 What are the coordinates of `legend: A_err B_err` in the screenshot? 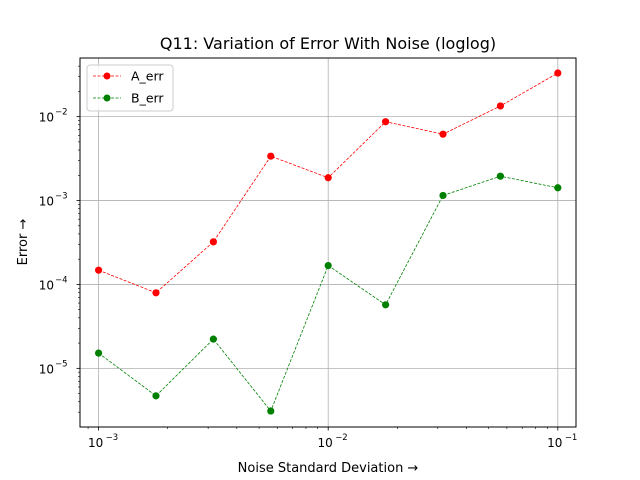 It's located at (130, 88).